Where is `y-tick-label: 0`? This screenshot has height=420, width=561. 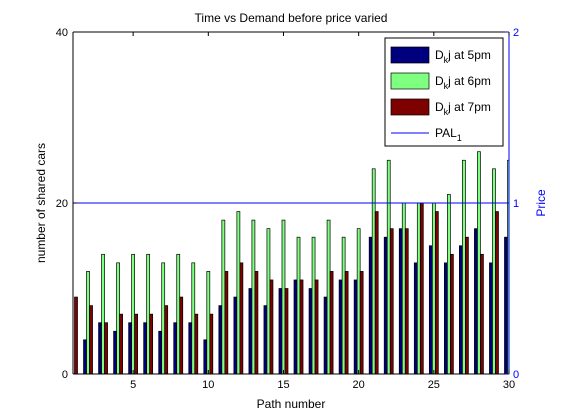 y-tick-label: 0 is located at coordinates (65, 375).